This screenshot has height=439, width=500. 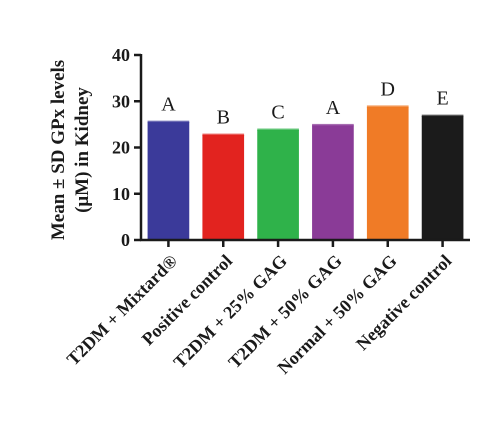 I want to click on y-axis-label-line1: Mean ± SD GPx levels, so click(x=58, y=150).